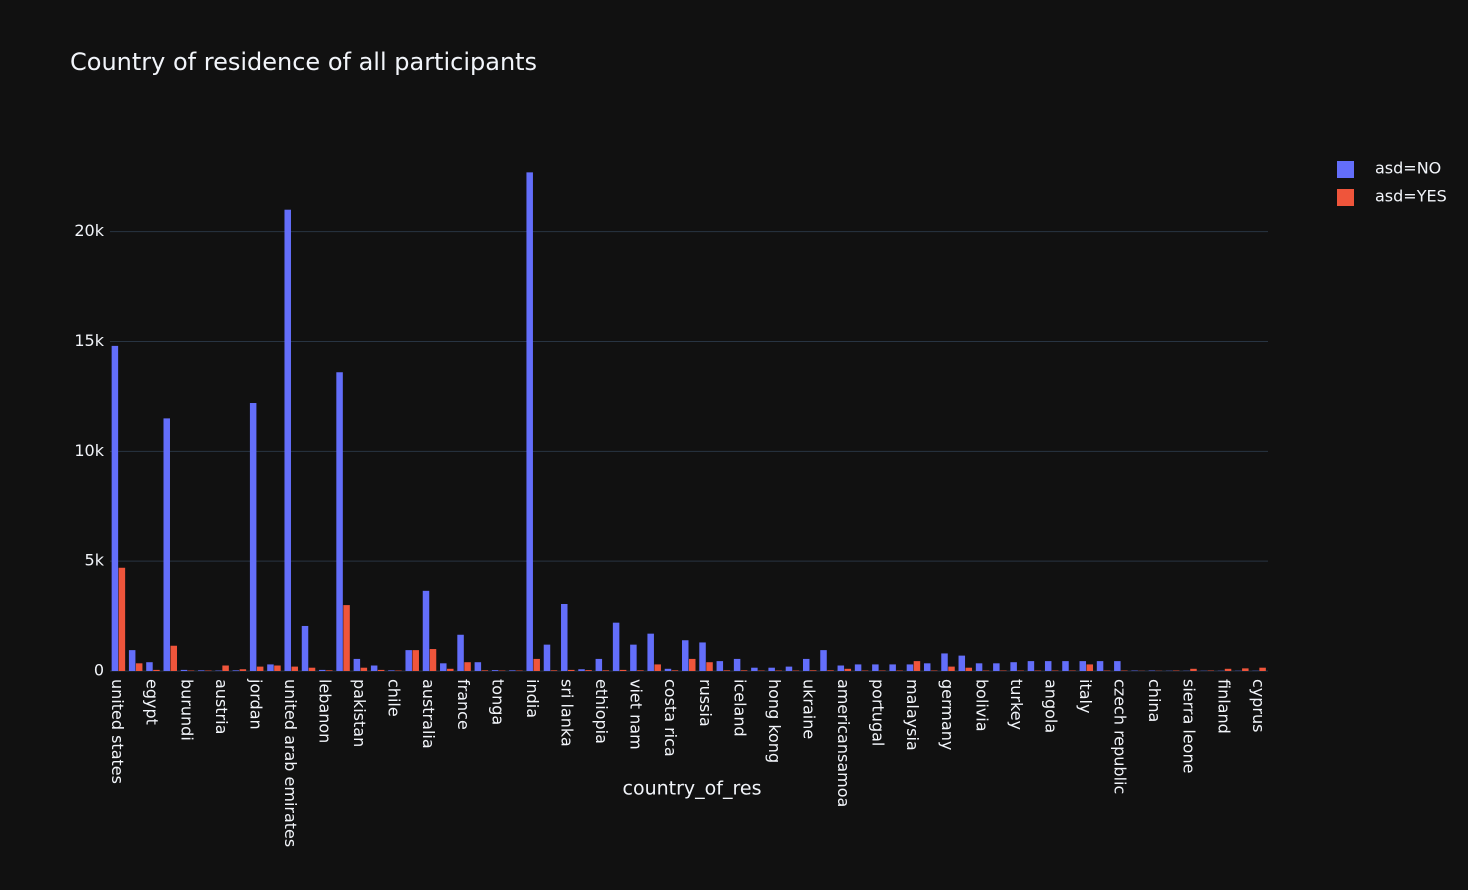 The image size is (1468, 890). Describe the element at coordinates (497, 702) in the screenshot. I see `x-tick-label: tonga` at that location.